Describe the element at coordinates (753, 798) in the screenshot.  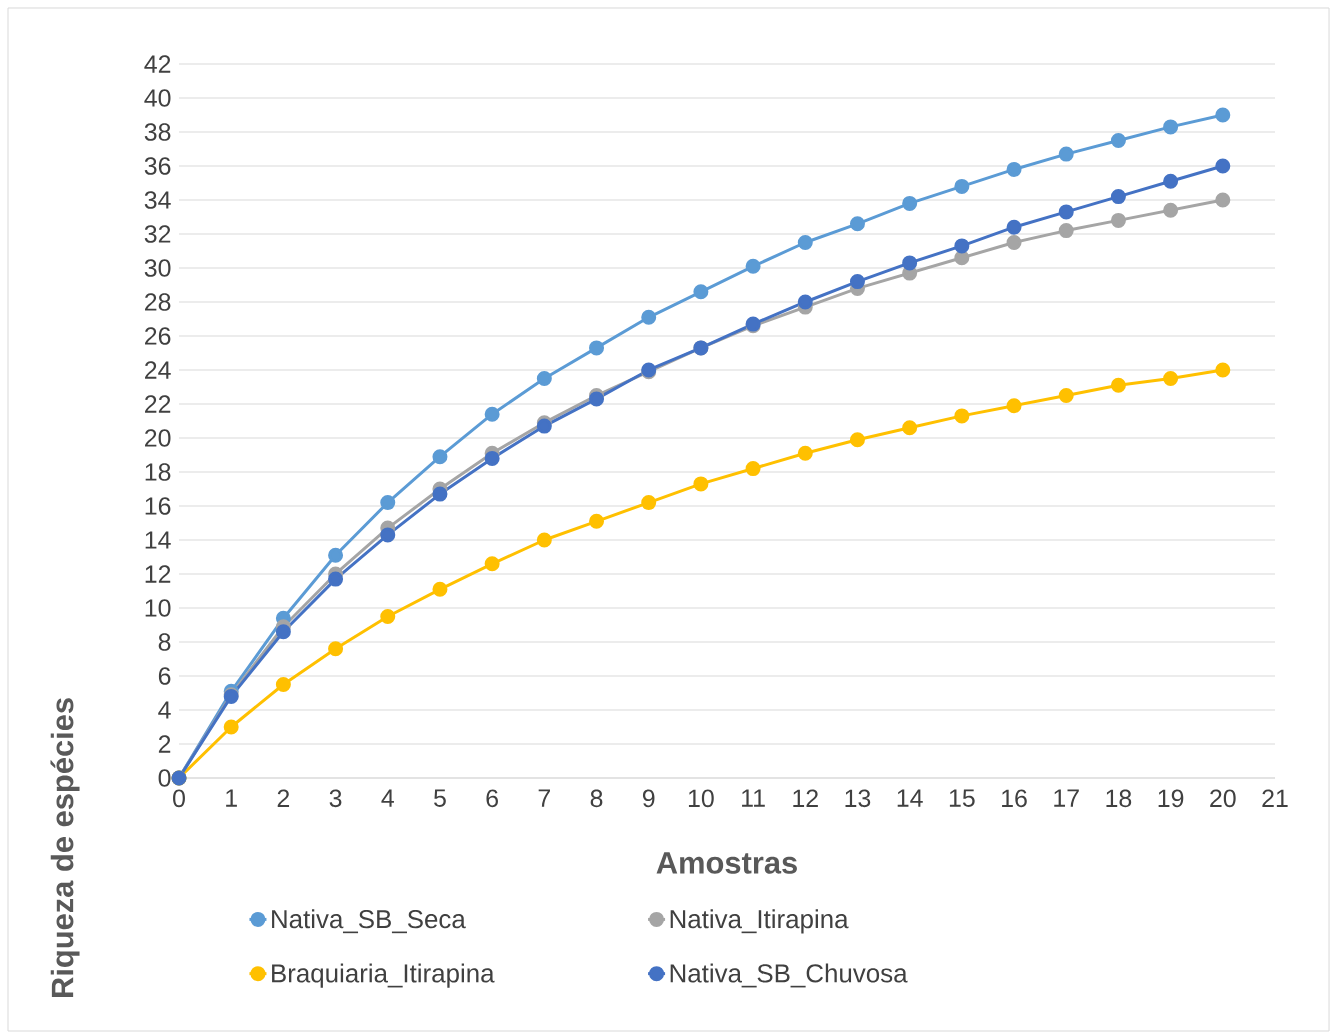
I see `x-tick-label: 11` at that location.